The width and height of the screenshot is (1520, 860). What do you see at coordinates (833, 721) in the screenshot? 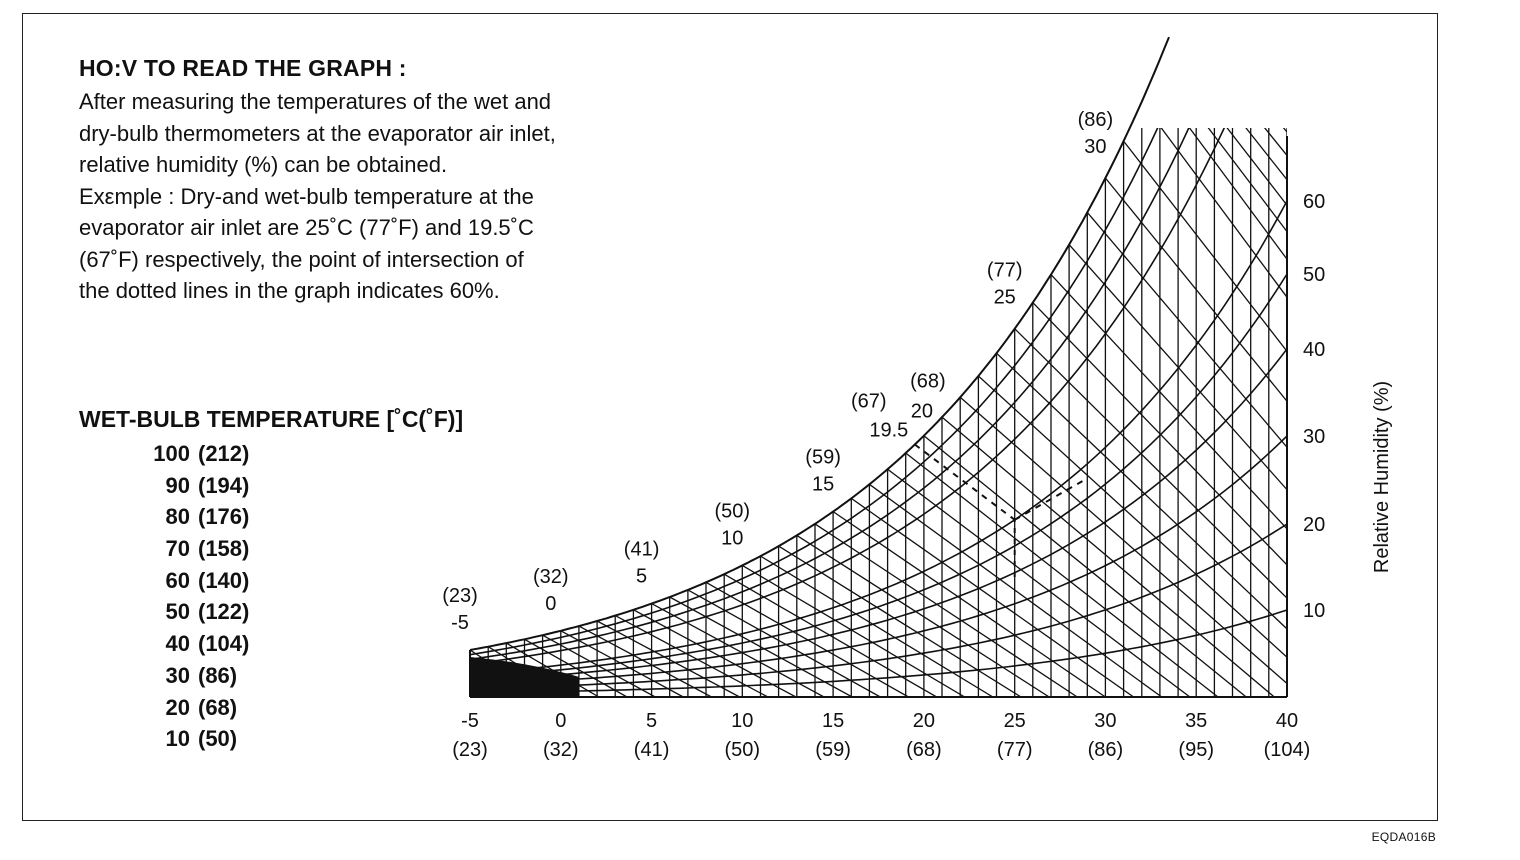
I see `x-tick-label-celsius: 15` at bounding box center [833, 721].